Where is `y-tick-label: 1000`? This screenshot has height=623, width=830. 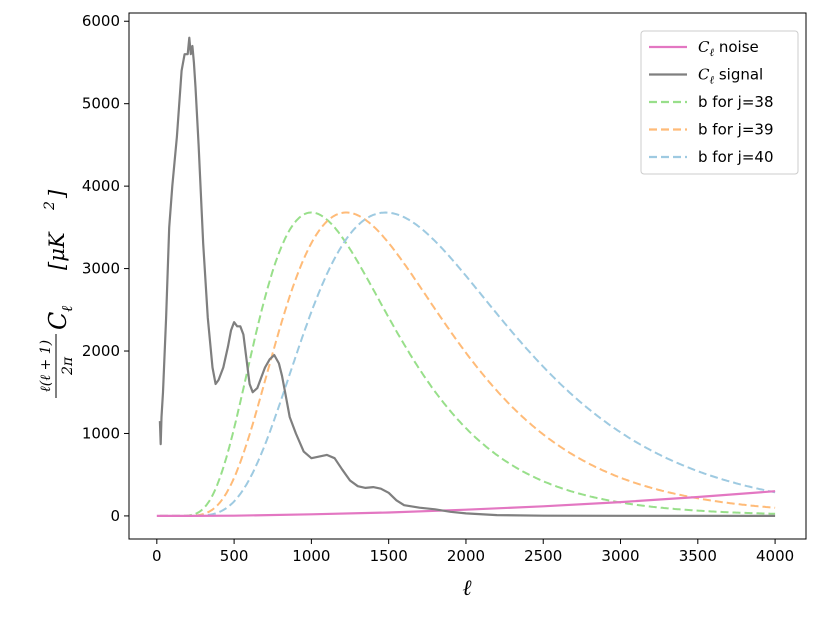 y-tick-label: 1000 is located at coordinates (101, 433).